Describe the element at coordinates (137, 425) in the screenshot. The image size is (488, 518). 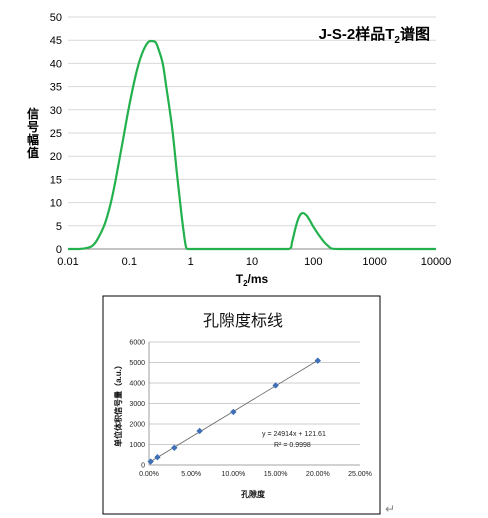
I see `calibration-y-tick: 2000` at that location.